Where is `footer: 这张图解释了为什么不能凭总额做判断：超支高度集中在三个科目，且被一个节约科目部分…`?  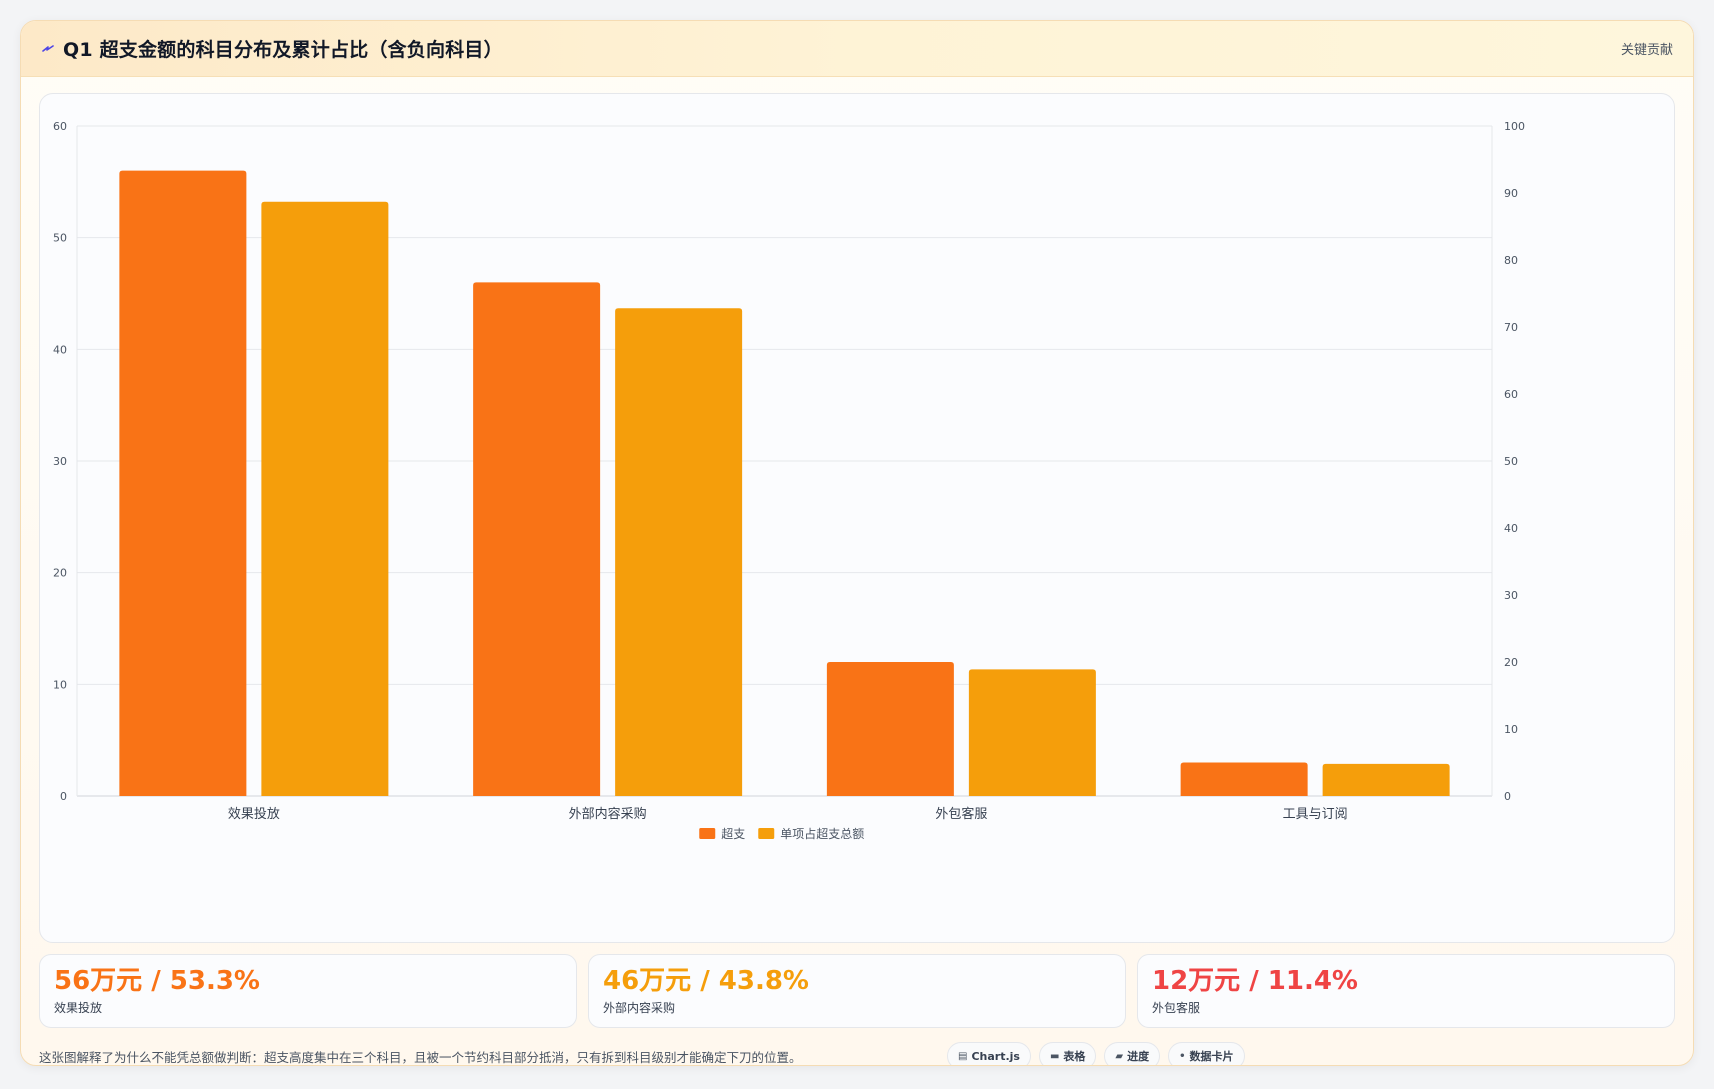 footer: 这张图解释了为什么不能凭总额做判断：超支高度集中在三个科目，且被一个节约科目部分… is located at coordinates (857, 1051).